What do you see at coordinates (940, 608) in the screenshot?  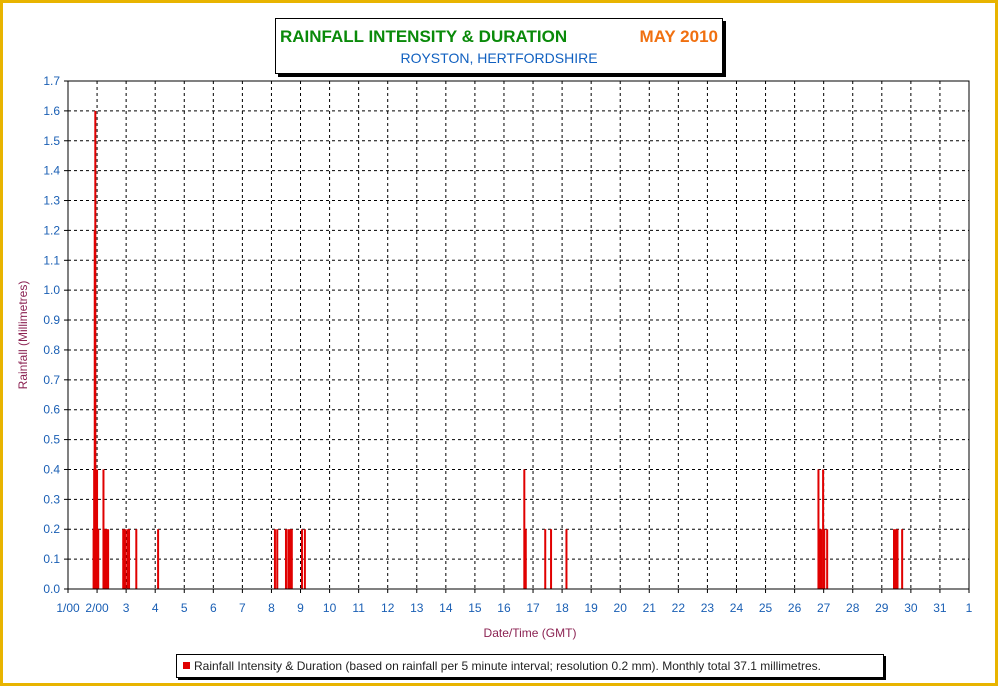 I see `x-tick-label: 31` at bounding box center [940, 608].